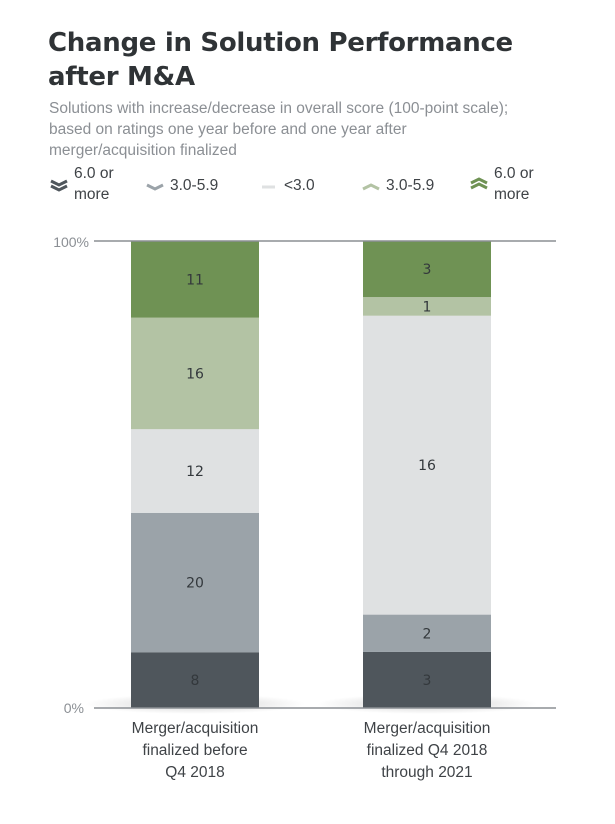 The height and width of the screenshot is (824, 615). I want to click on double-chevron-up-icon, so click(479, 183).